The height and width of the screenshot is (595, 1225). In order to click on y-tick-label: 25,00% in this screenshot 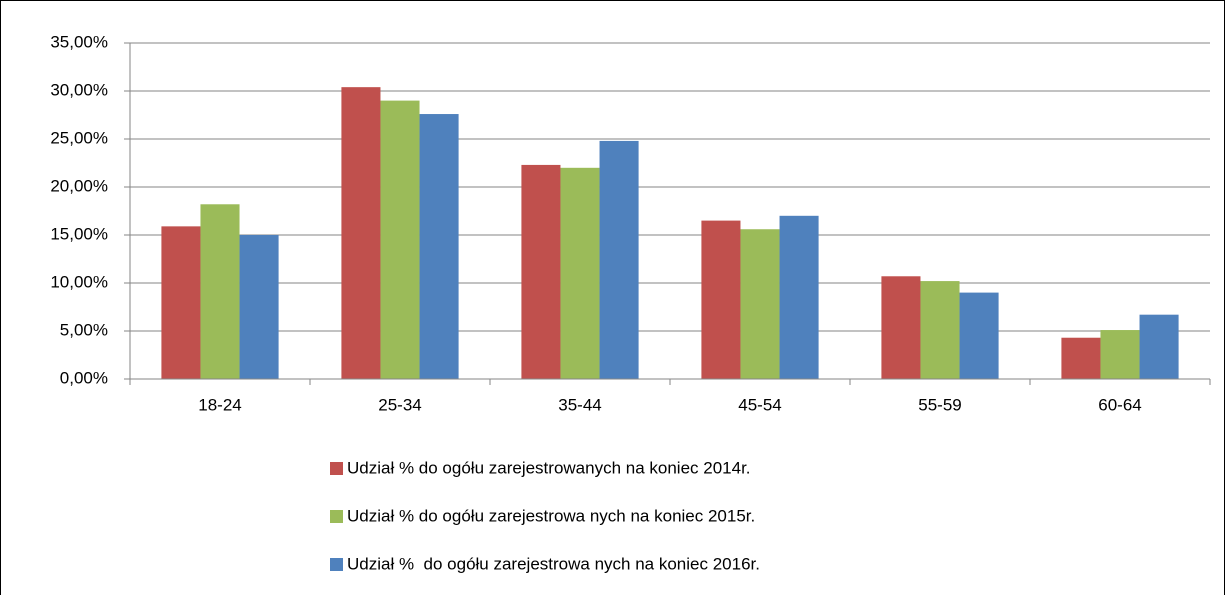, I will do `click(79, 137)`.